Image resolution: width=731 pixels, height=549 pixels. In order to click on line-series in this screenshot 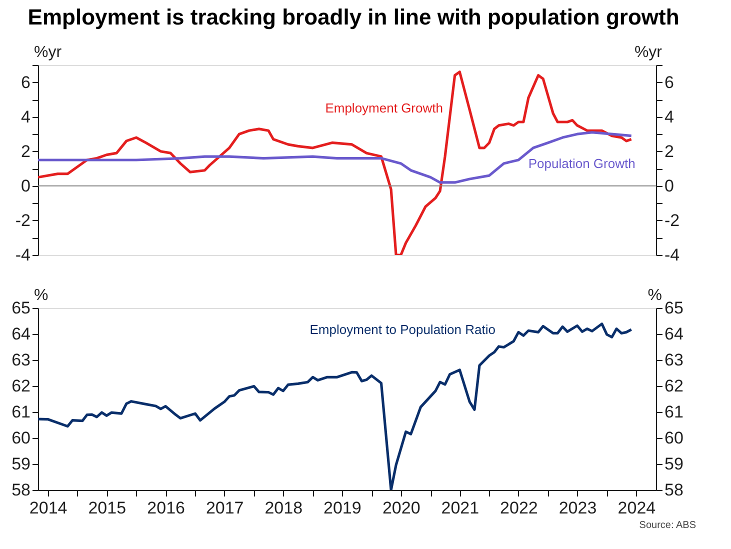, I will do `click(335, 157)`.